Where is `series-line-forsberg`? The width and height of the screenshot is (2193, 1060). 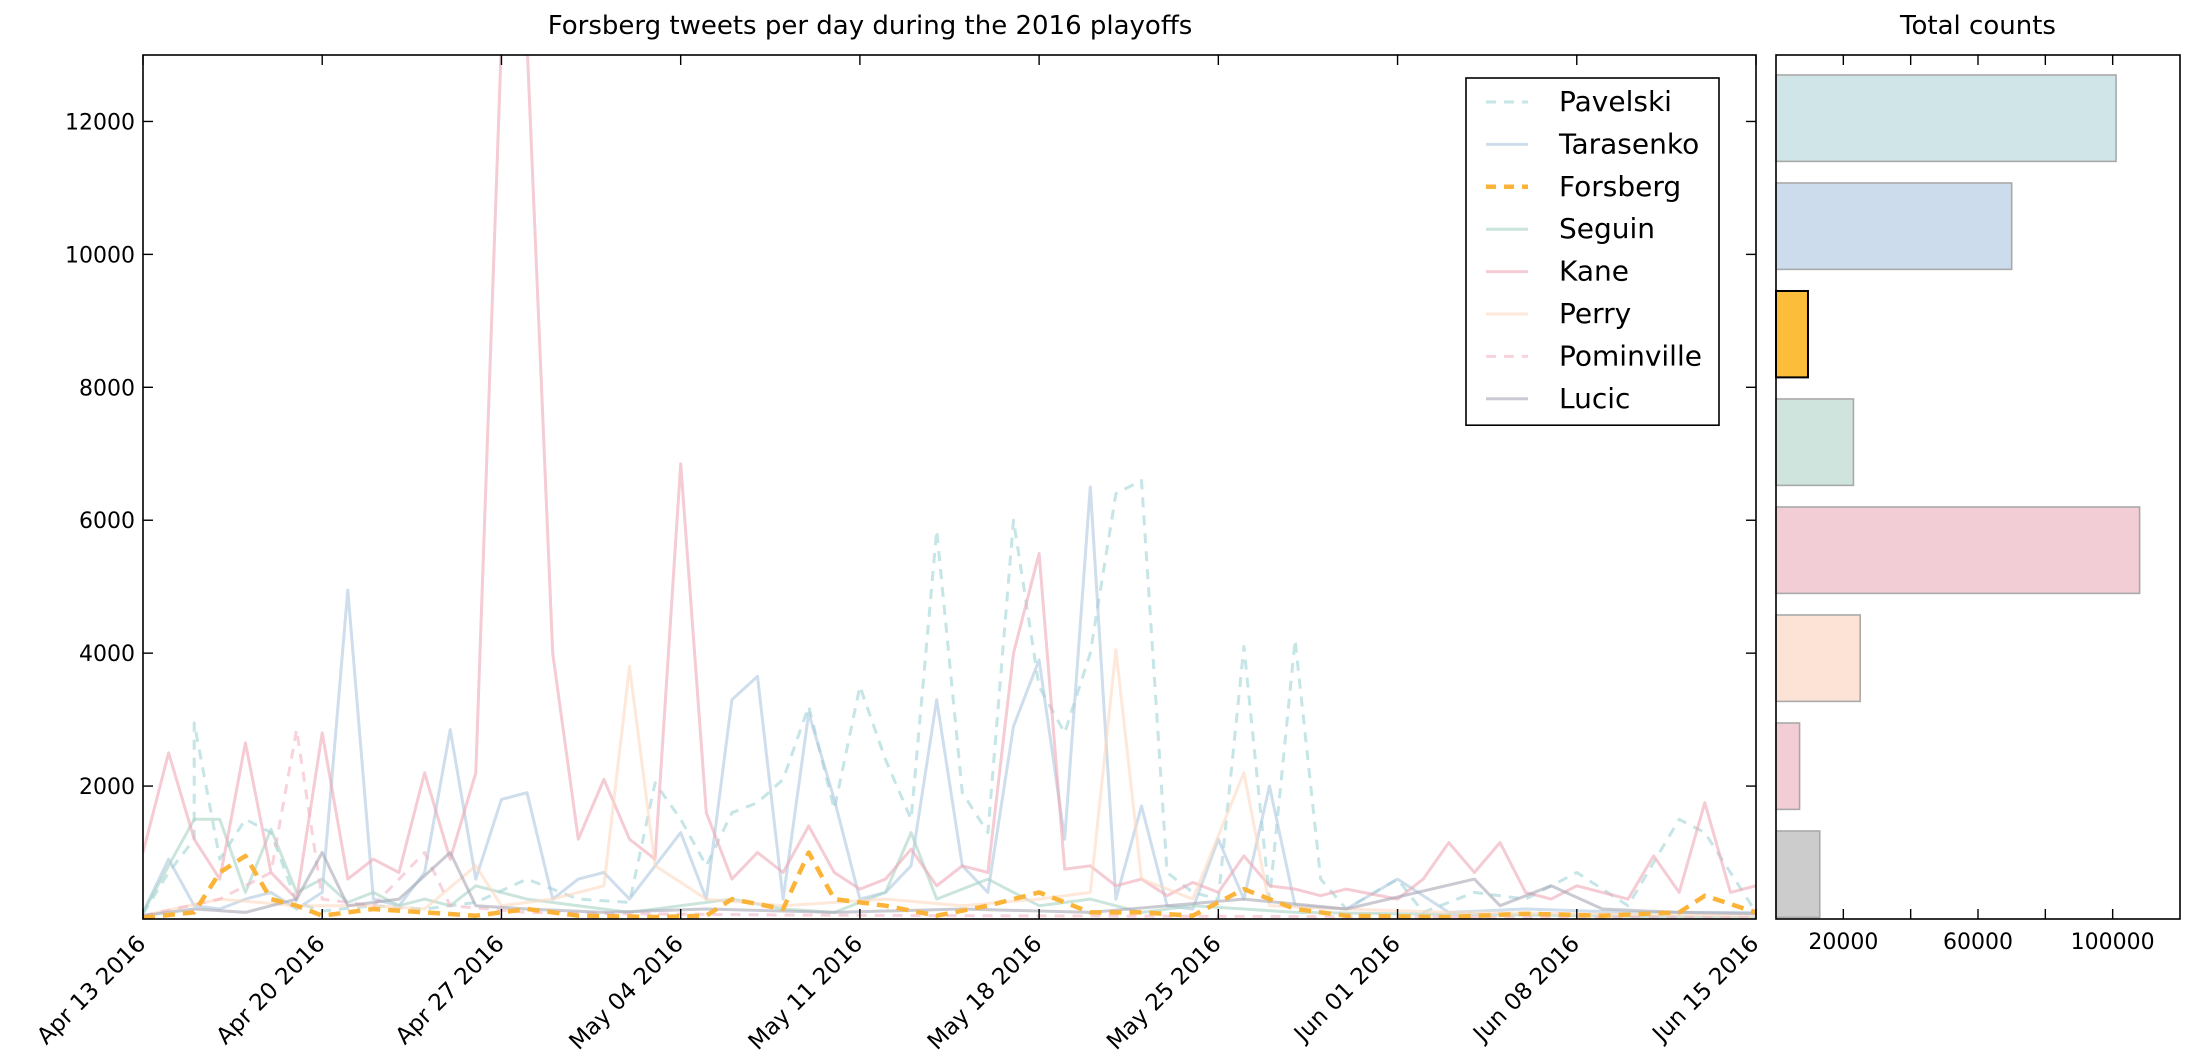 series-line-forsberg is located at coordinates (949, 884).